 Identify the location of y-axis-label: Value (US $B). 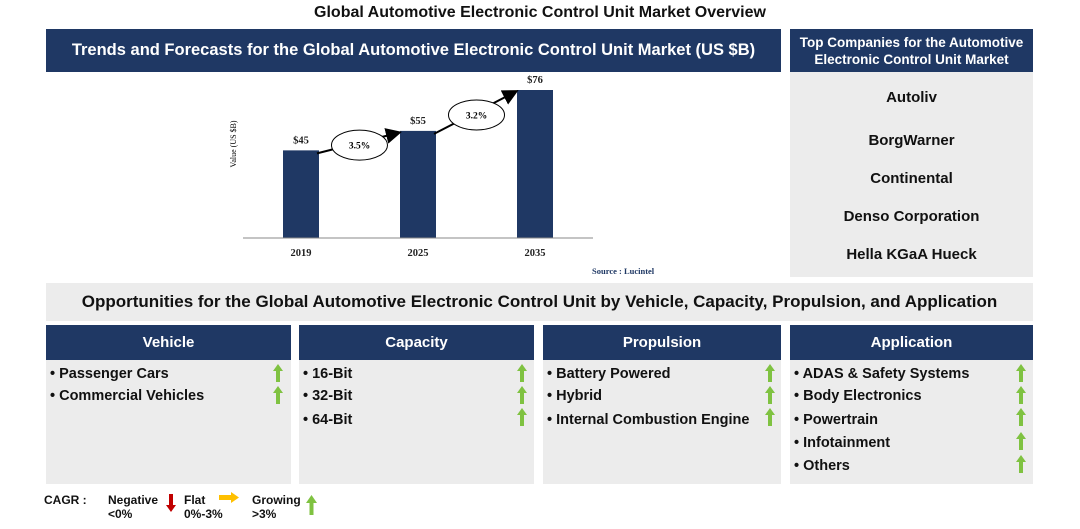
(233, 143).